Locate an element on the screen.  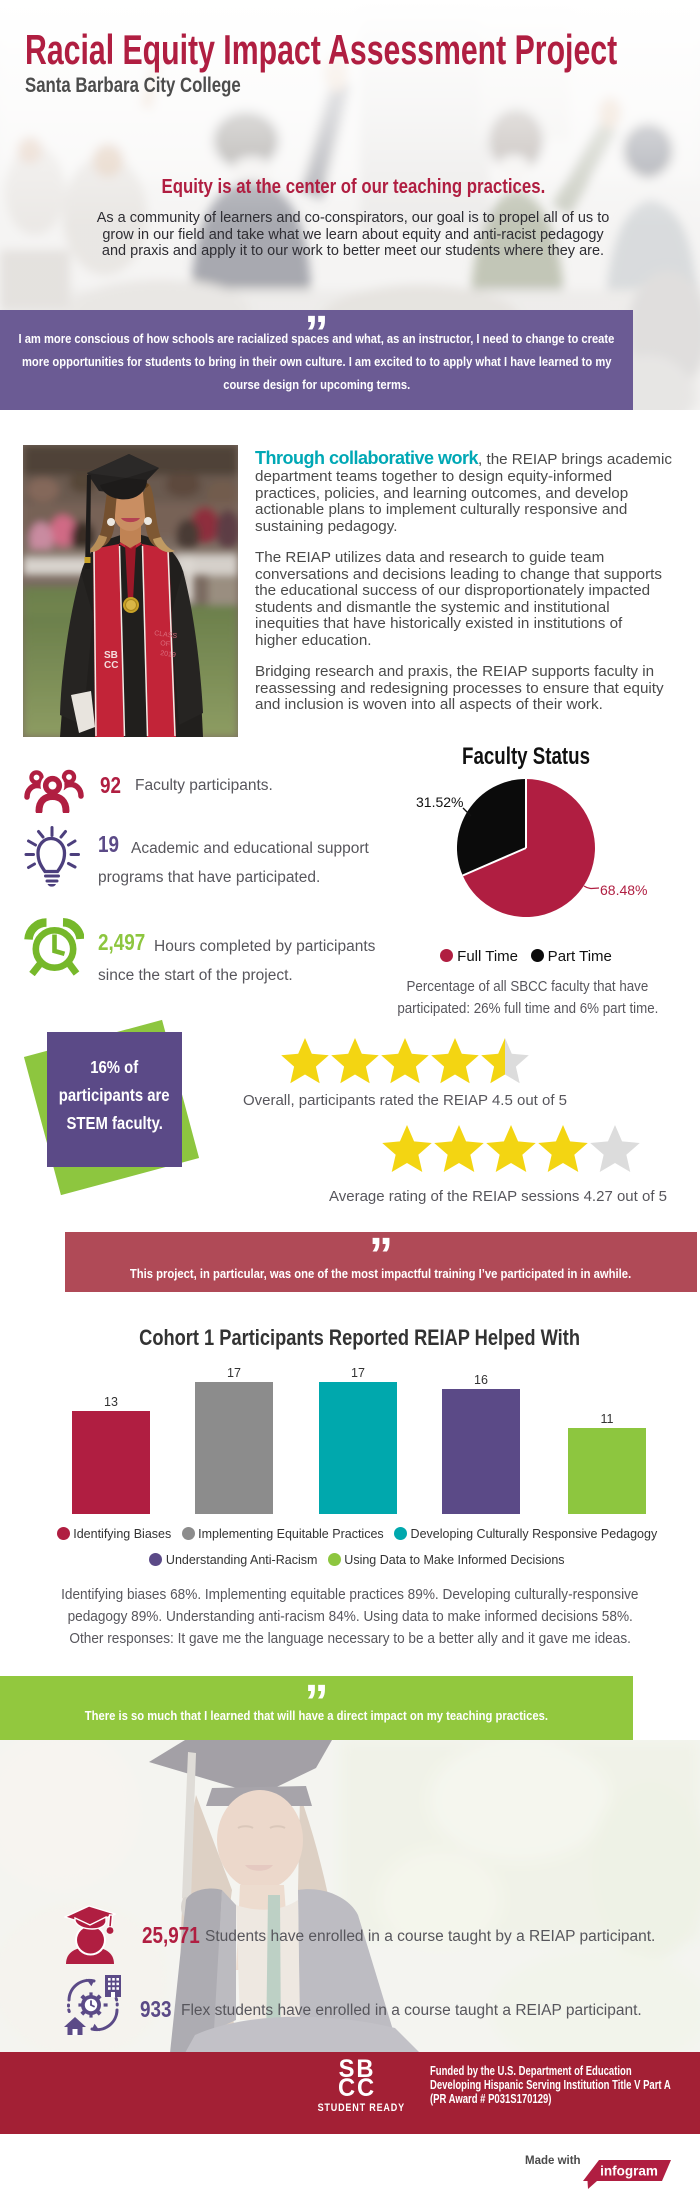
svg-text: 11 is located at coordinates (607, 1419).